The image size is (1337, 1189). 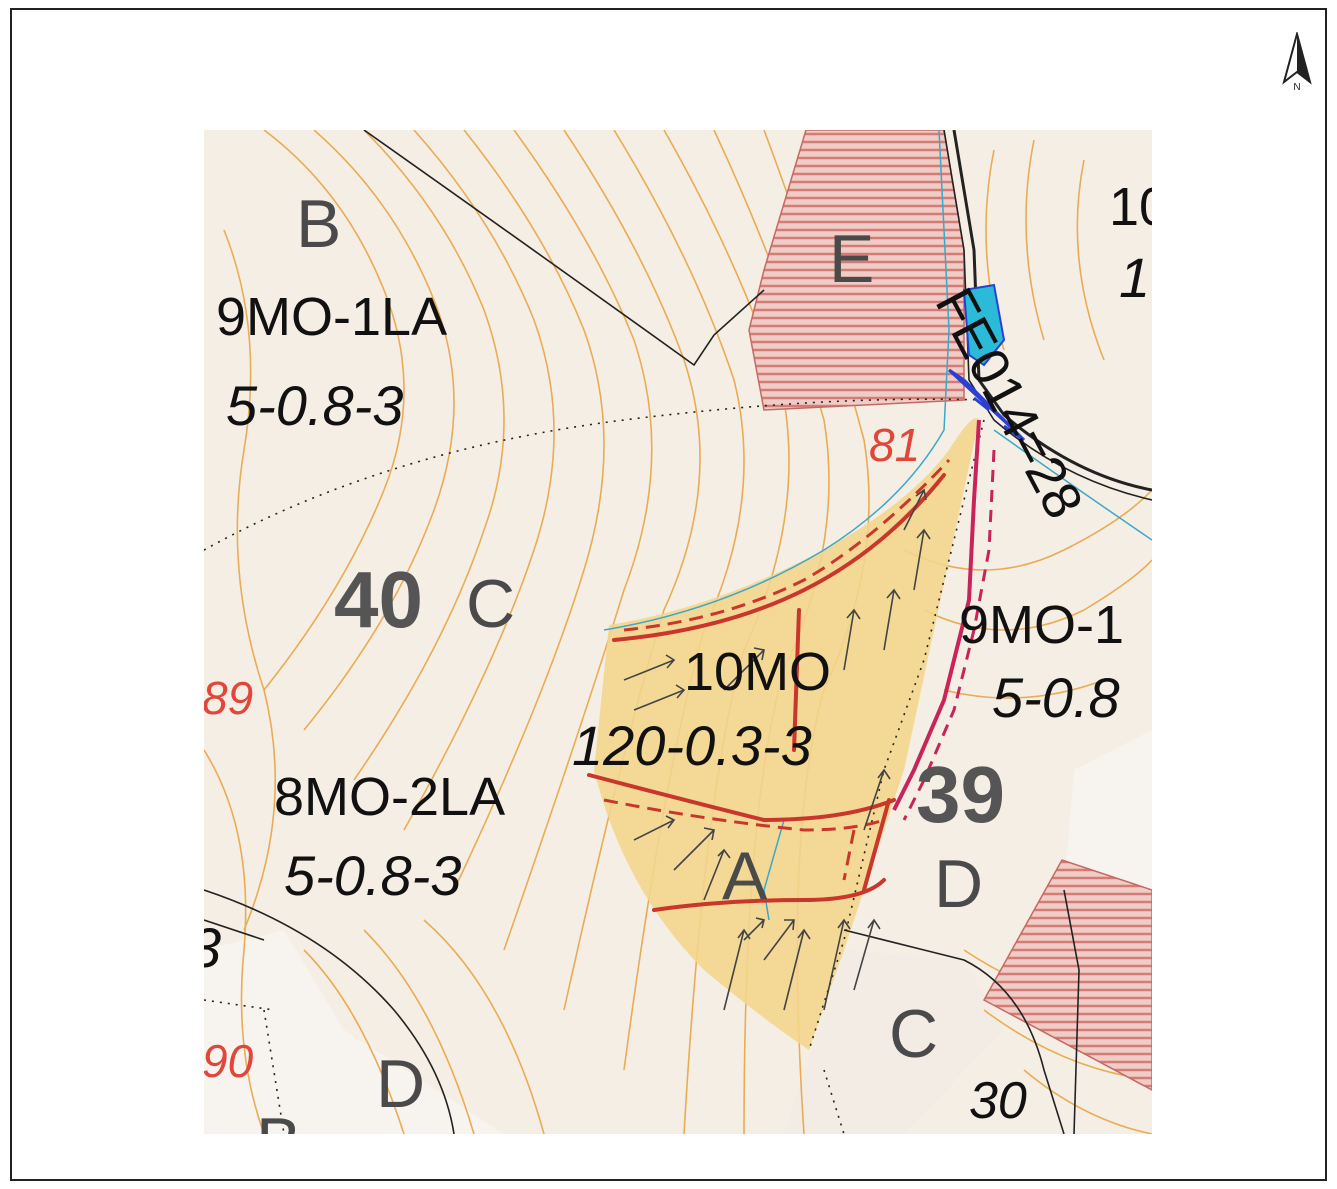 What do you see at coordinates (1130, 207) in the screenshot?
I see `edge-fragment-top-right-1: 10` at bounding box center [1130, 207].